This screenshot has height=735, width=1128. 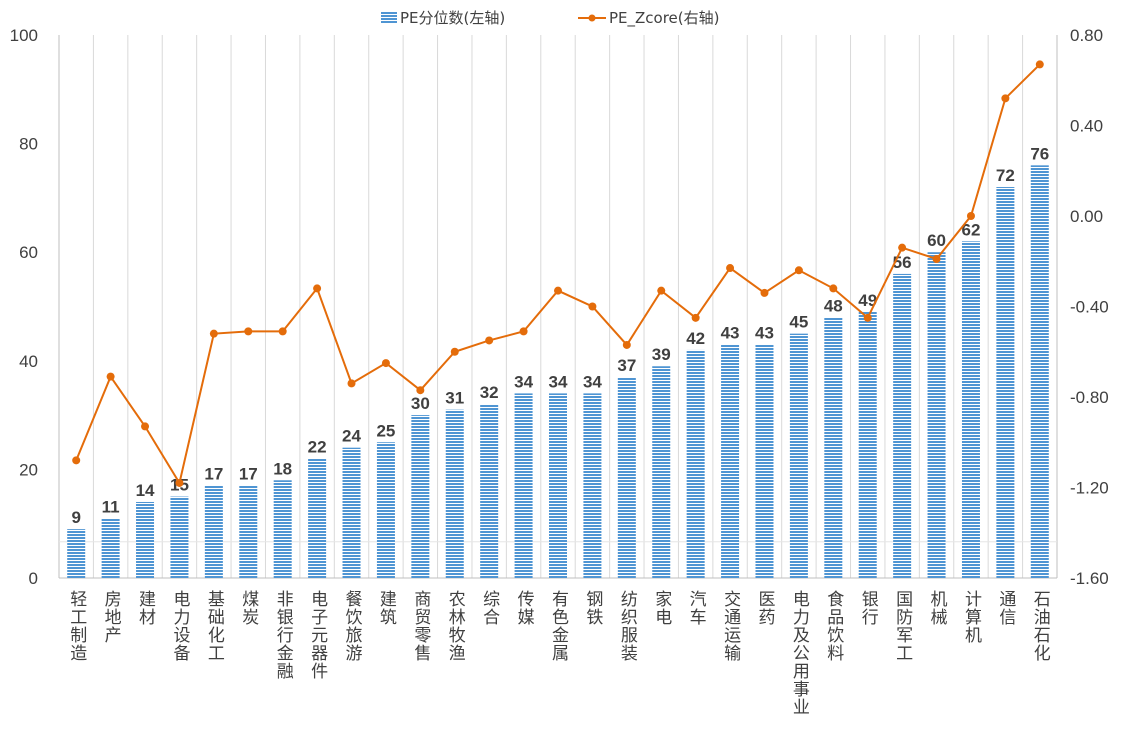 I want to click on right-axis-tick-label: 0.00, so click(x=1086, y=216).